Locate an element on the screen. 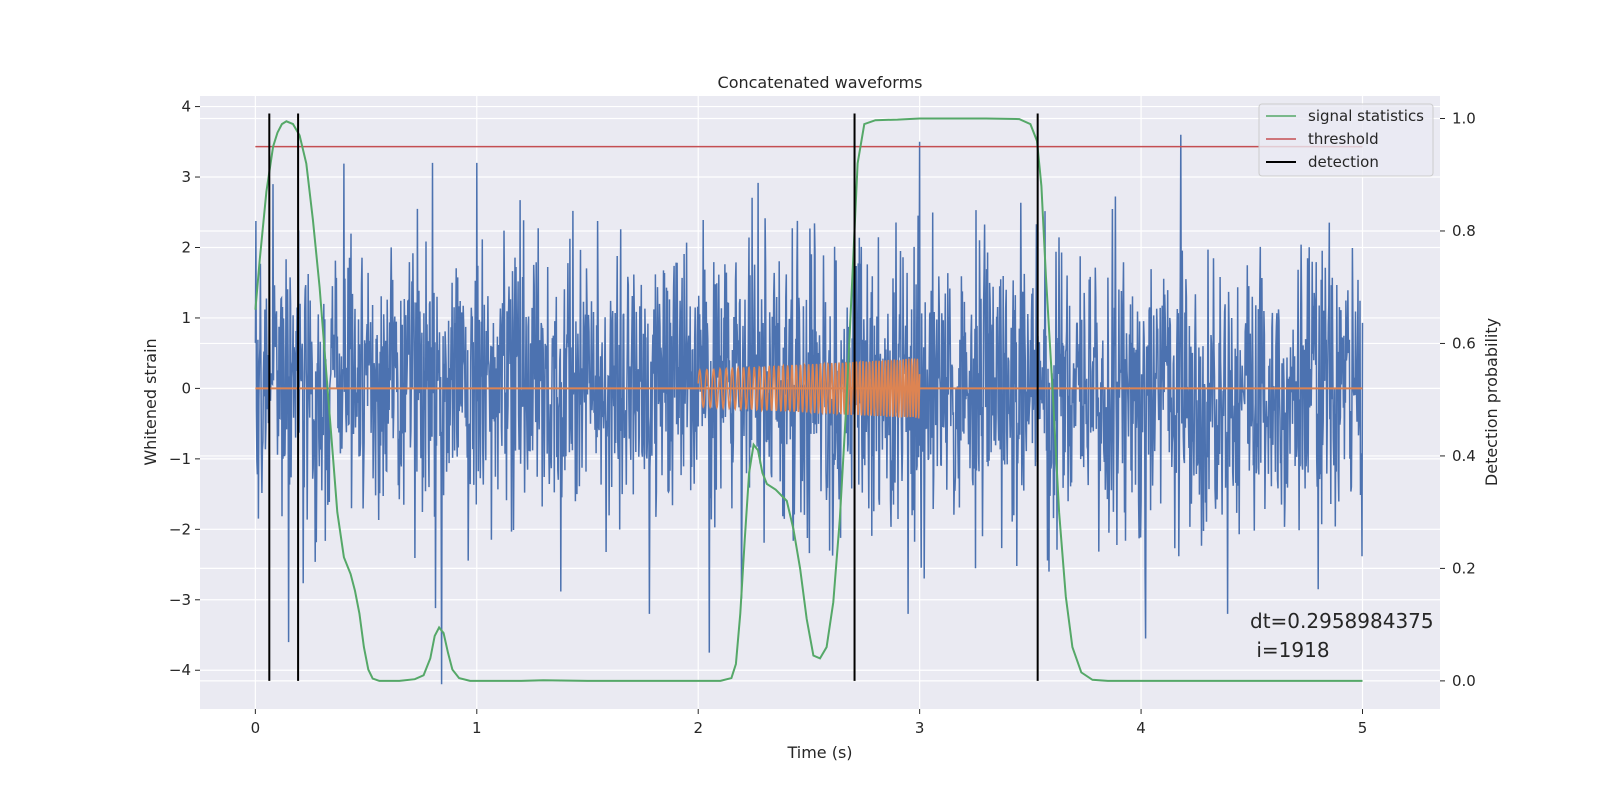 Image resolution: width=1600 pixels, height=800 pixels. y-tick-label: −3 is located at coordinates (180, 600).